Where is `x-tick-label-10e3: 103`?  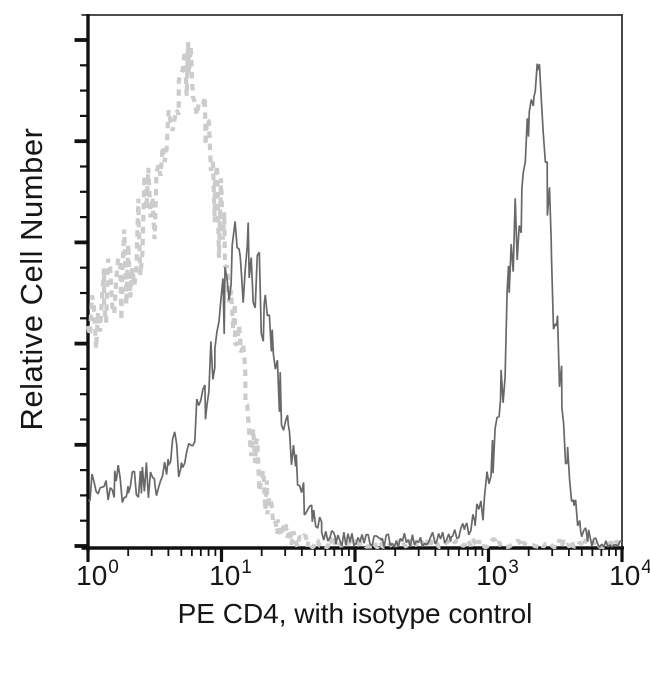
x-tick-label-10e3: 103 is located at coordinates (497, 574).